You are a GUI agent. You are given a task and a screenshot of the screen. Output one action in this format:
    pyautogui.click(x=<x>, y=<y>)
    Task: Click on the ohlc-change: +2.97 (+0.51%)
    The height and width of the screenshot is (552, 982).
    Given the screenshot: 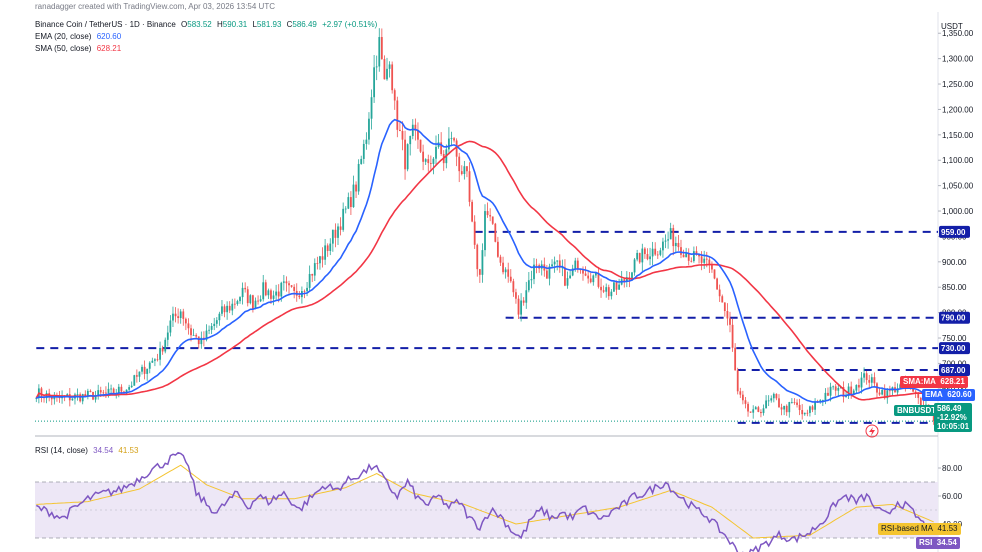 What is the action you would take?
    pyautogui.click(x=350, y=24)
    